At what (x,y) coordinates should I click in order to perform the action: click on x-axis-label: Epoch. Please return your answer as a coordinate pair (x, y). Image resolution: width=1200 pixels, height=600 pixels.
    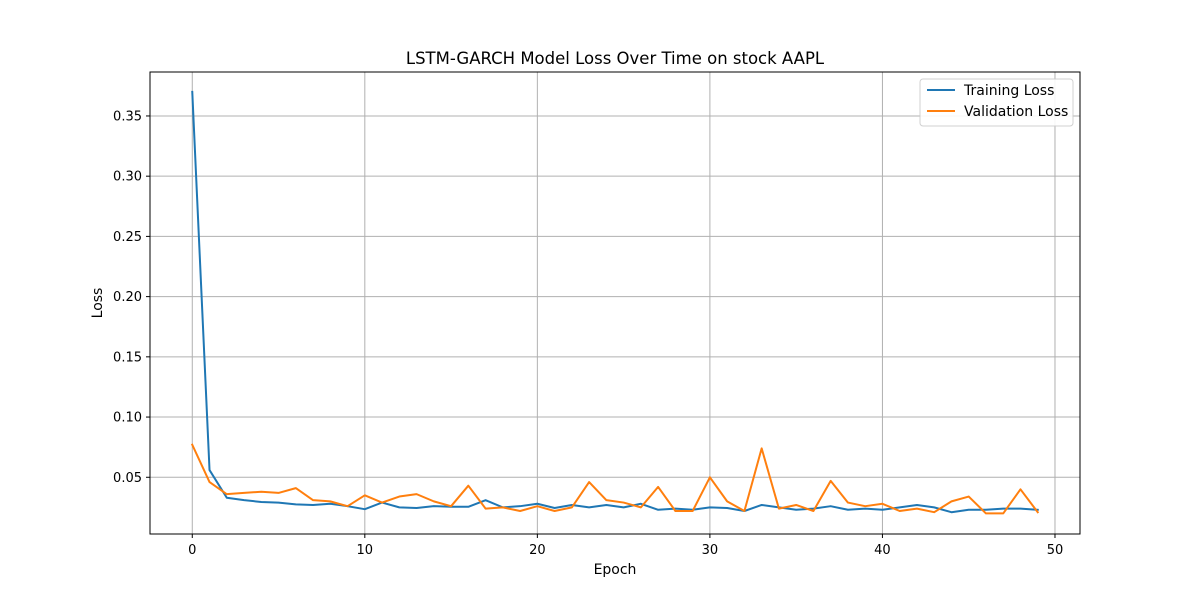
    Looking at the image, I should click on (615, 570).